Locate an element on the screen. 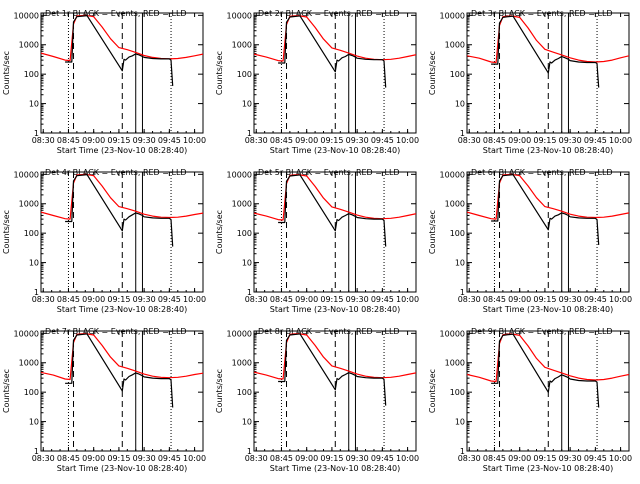  panel-title: Det 3r BLACK = Events, RED = LLD is located at coordinates (542, 13).